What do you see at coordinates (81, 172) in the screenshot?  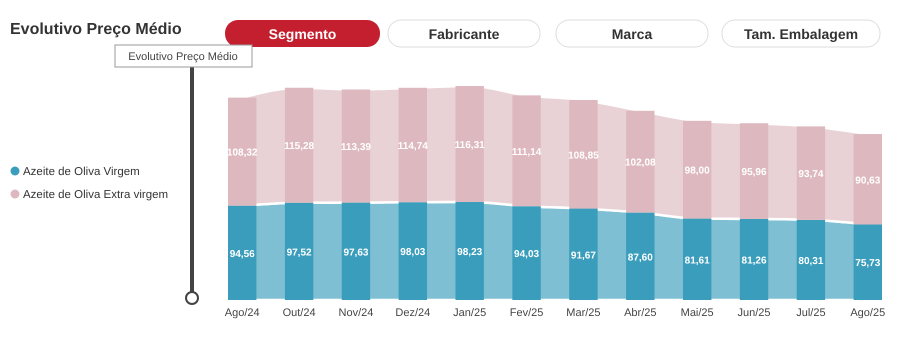 I see `legend-label: Azeite de Oliva Virgem` at bounding box center [81, 172].